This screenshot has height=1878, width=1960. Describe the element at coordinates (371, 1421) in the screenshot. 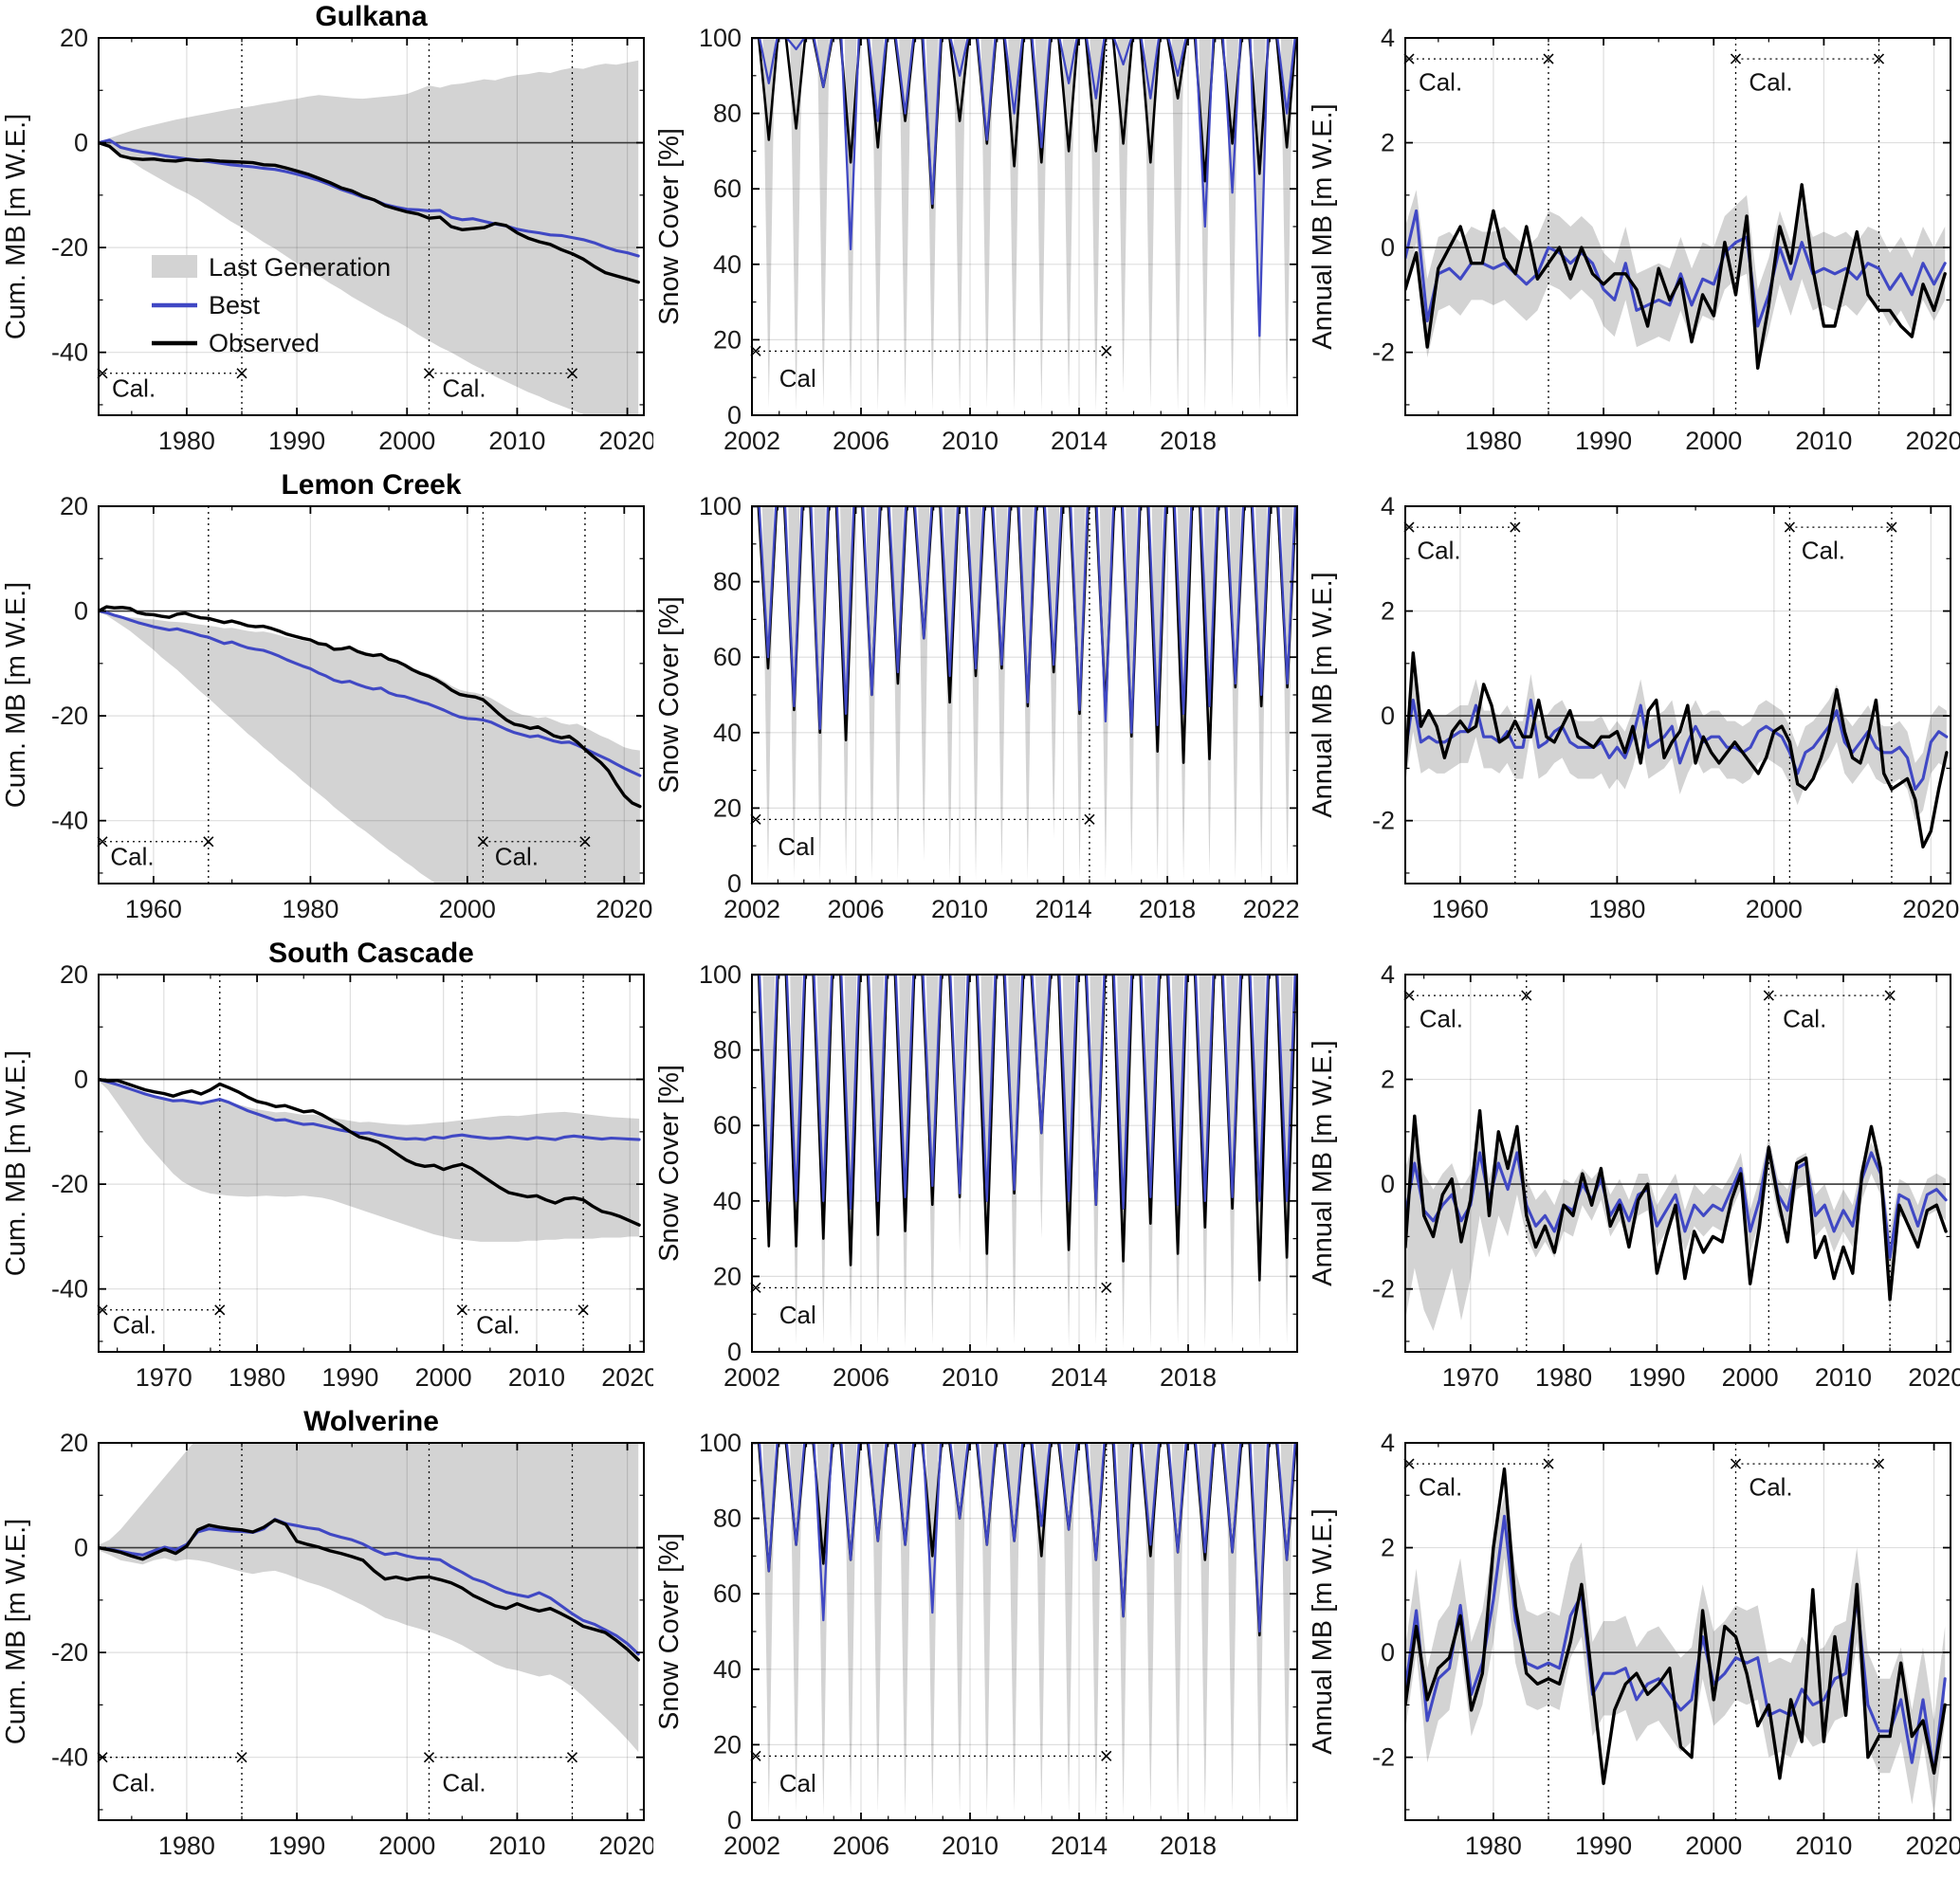

I see `panel-title: Wolverine` at that location.